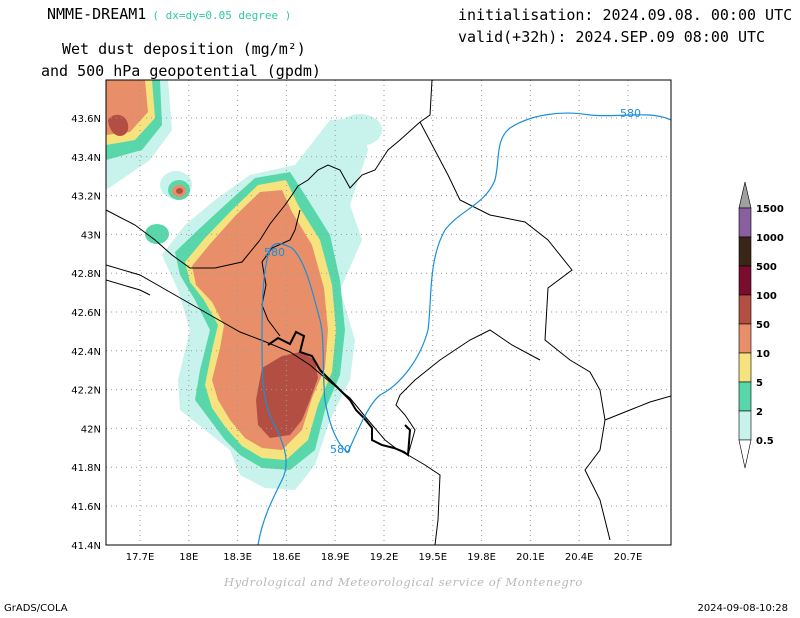 This screenshot has height=618, width=800. What do you see at coordinates (86, 313) in the screenshot?
I see `latitude-label: 42.6N` at bounding box center [86, 313].